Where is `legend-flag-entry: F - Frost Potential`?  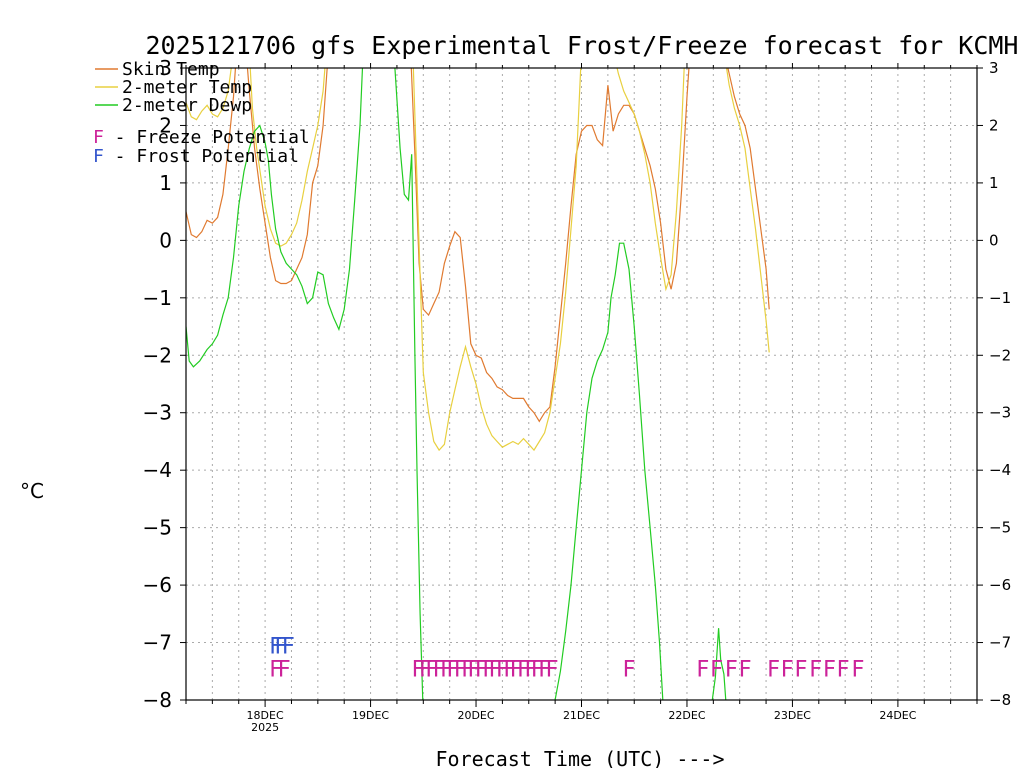
legend-flag-entry: F - Frost Potential is located at coordinates (196, 156).